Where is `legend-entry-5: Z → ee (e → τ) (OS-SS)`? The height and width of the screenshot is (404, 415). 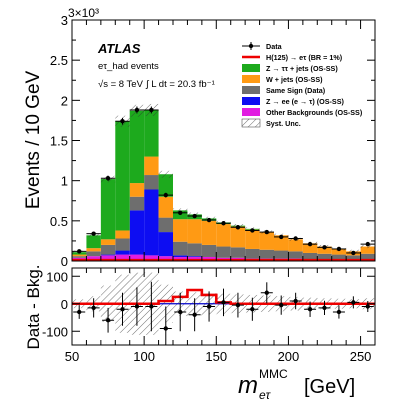
legend-entry-5: Z → ee (e → τ) (OS-SS) is located at coordinates (293, 101).